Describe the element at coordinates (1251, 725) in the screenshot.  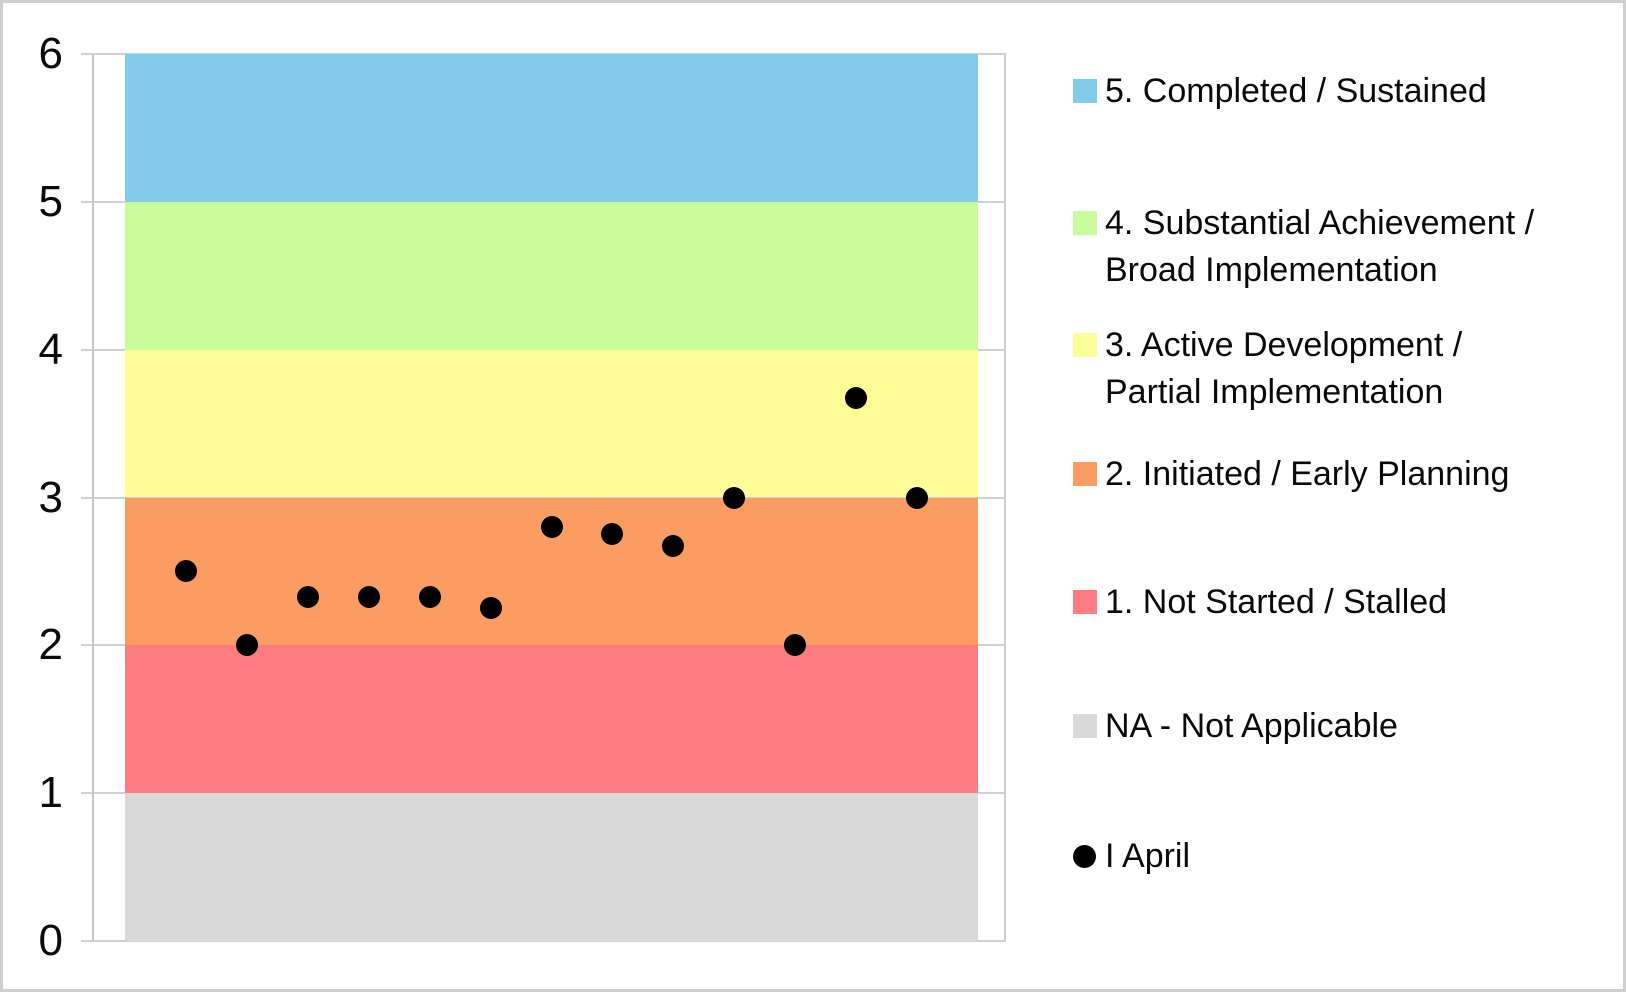
I see `legend-label-line: NA - Not Applicable` at that location.